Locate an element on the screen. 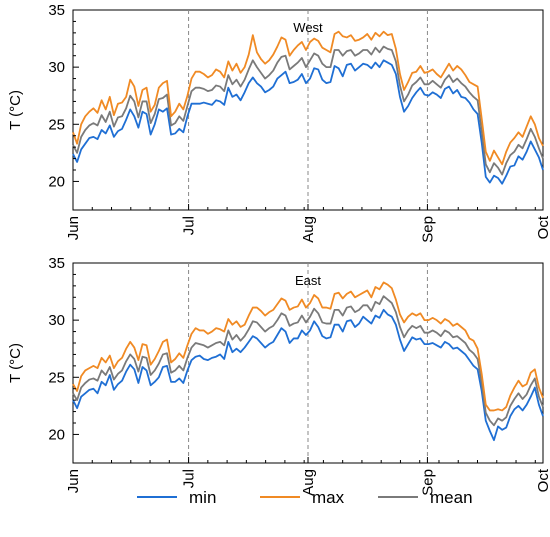  legend: min max mean is located at coordinates (305, 497).